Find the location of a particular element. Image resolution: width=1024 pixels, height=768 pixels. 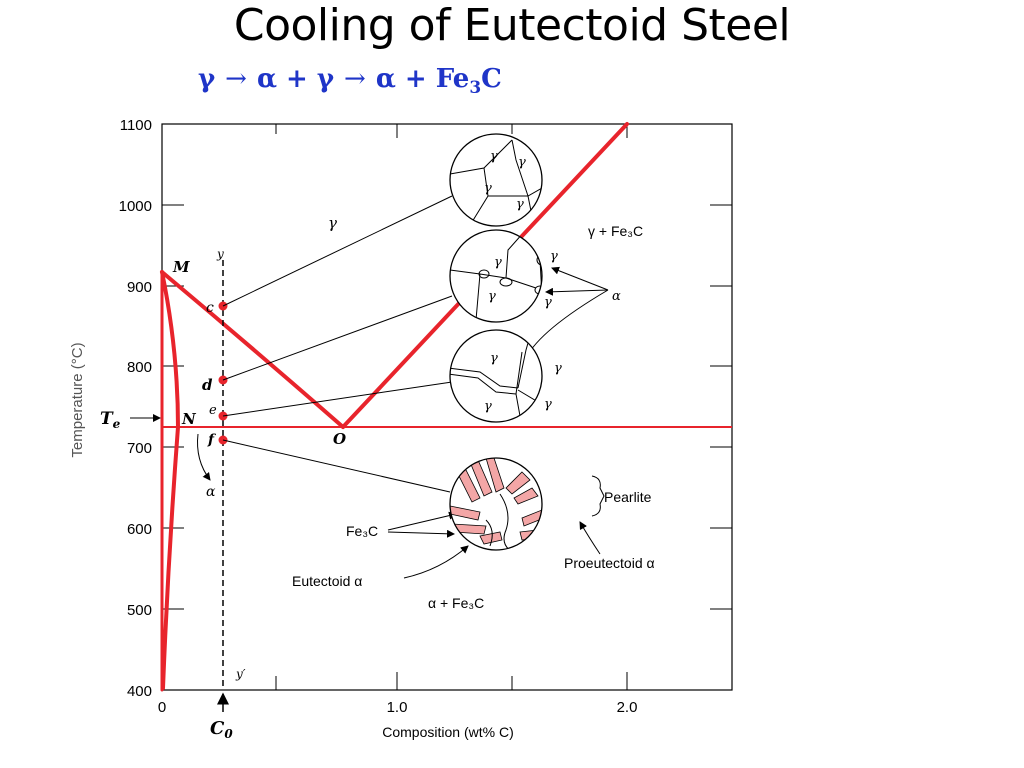

label-N: N is located at coordinates (189, 419).